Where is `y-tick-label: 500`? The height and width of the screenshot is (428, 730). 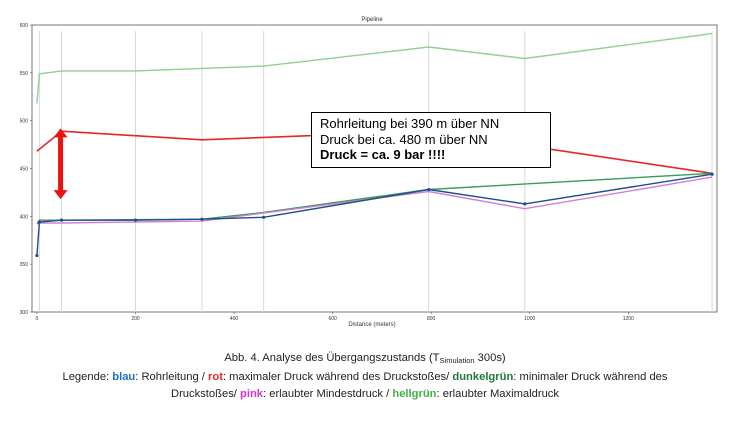 y-tick-label: 500 is located at coordinates (24, 122).